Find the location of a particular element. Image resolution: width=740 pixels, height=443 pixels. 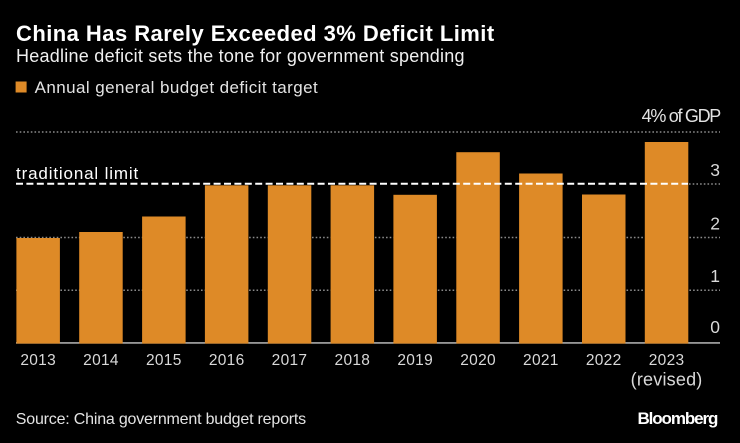

svg-text: 2020 is located at coordinates (478, 360).